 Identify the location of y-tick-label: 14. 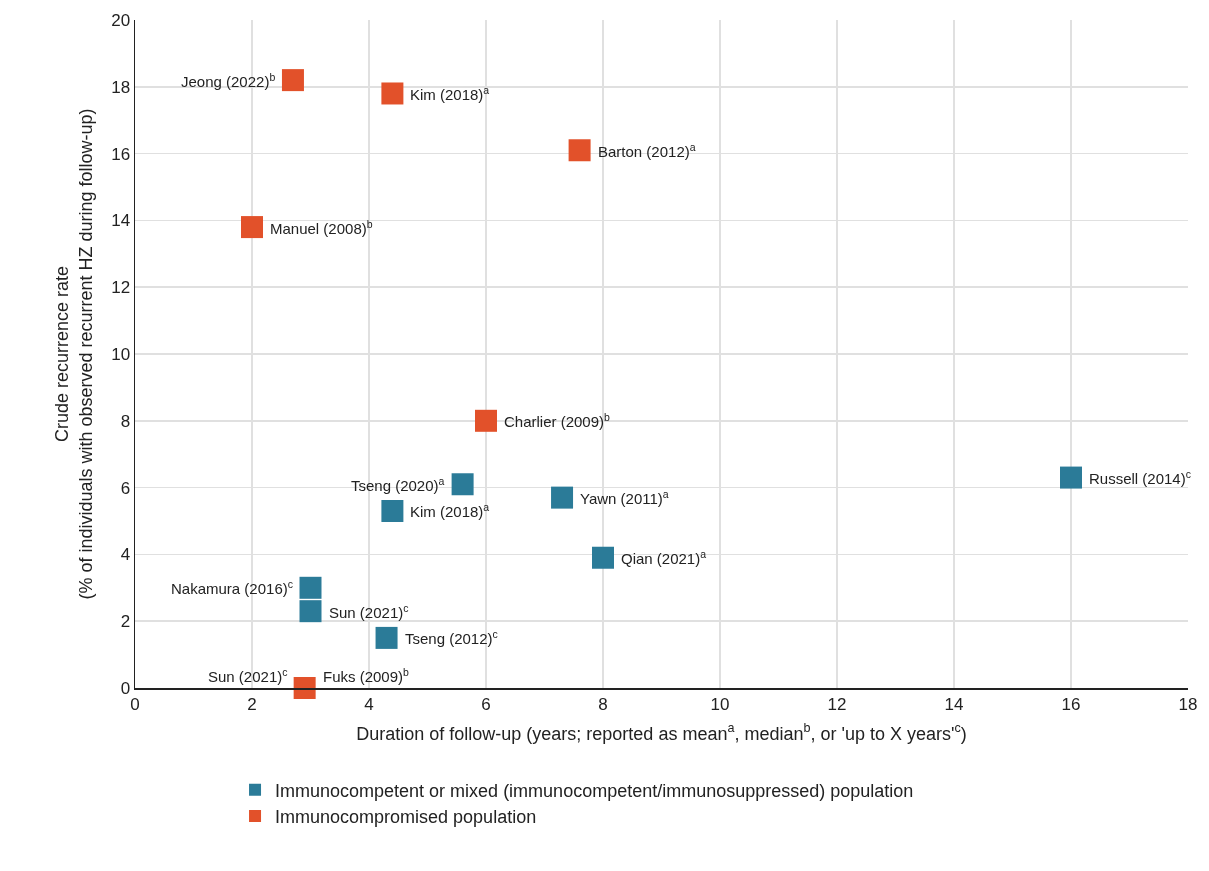
(121, 221).